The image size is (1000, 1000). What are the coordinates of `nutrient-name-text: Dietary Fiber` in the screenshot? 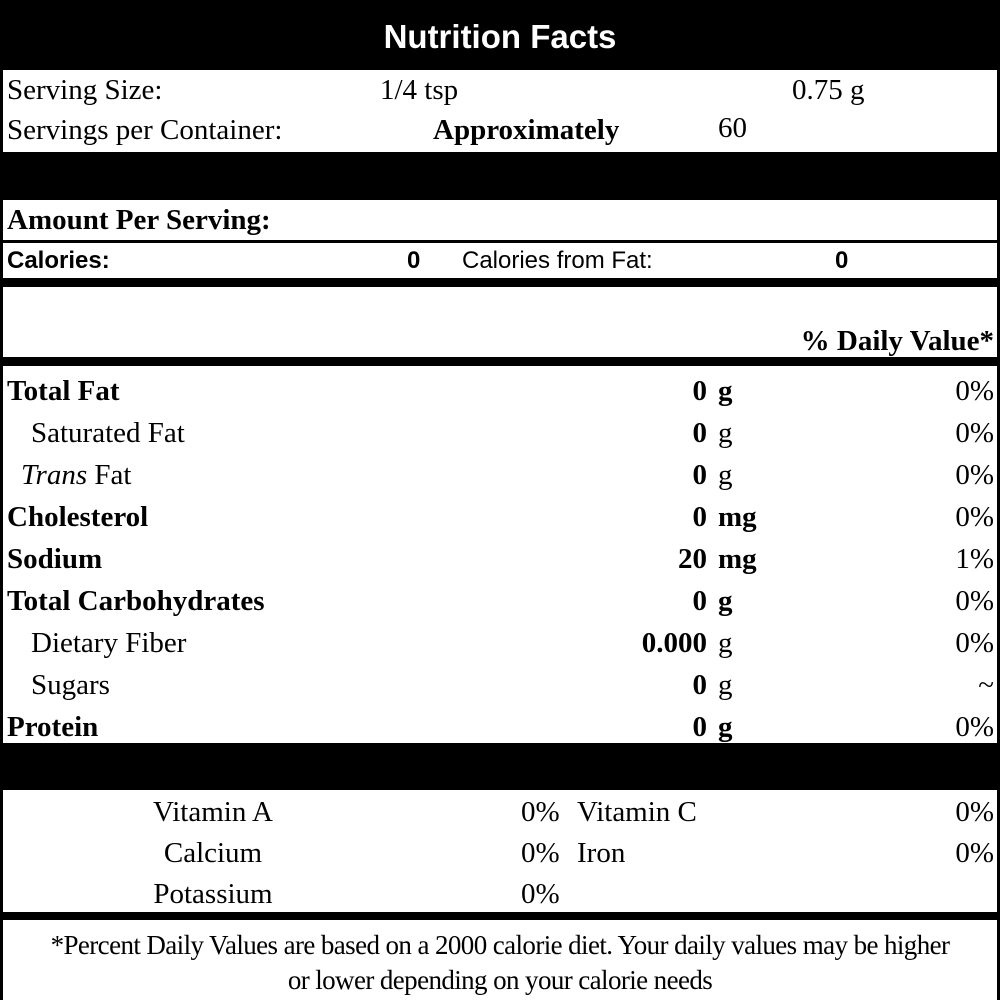 It's located at (109, 643).